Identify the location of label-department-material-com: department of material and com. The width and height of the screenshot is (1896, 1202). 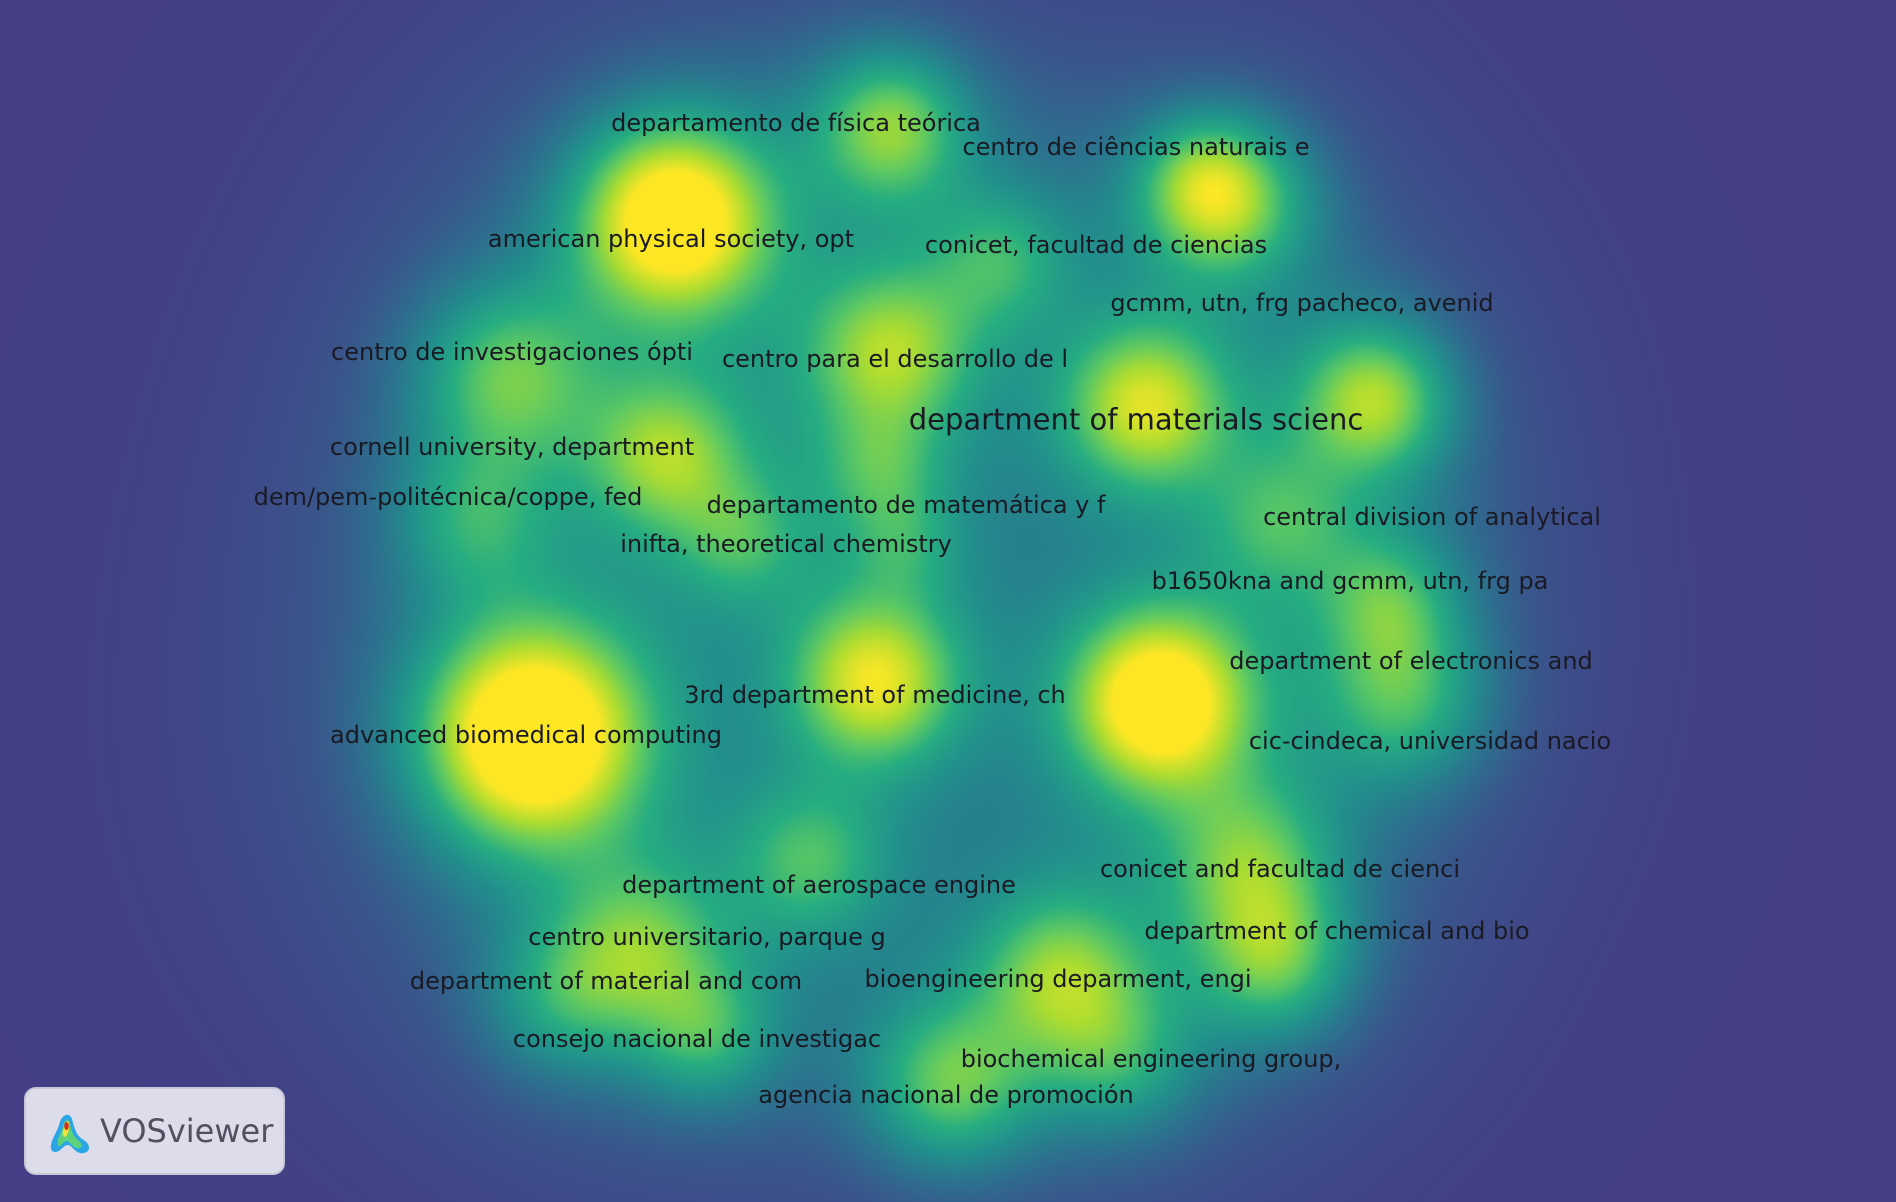
(606, 981).